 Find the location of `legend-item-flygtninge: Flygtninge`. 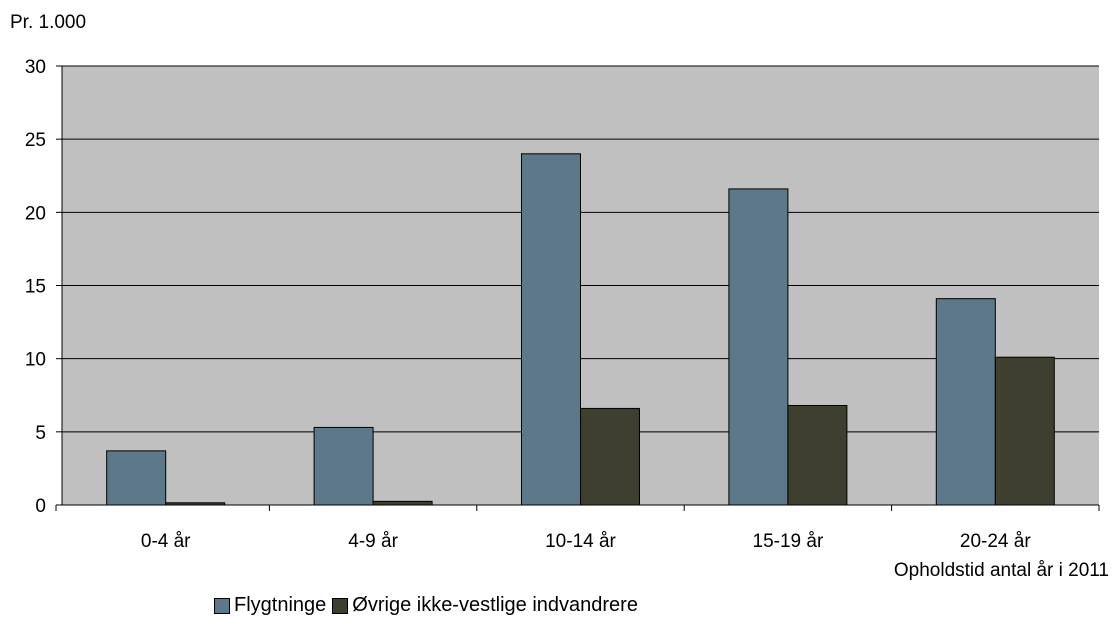

legend-item-flygtninge: Flygtninge is located at coordinates (270, 605).